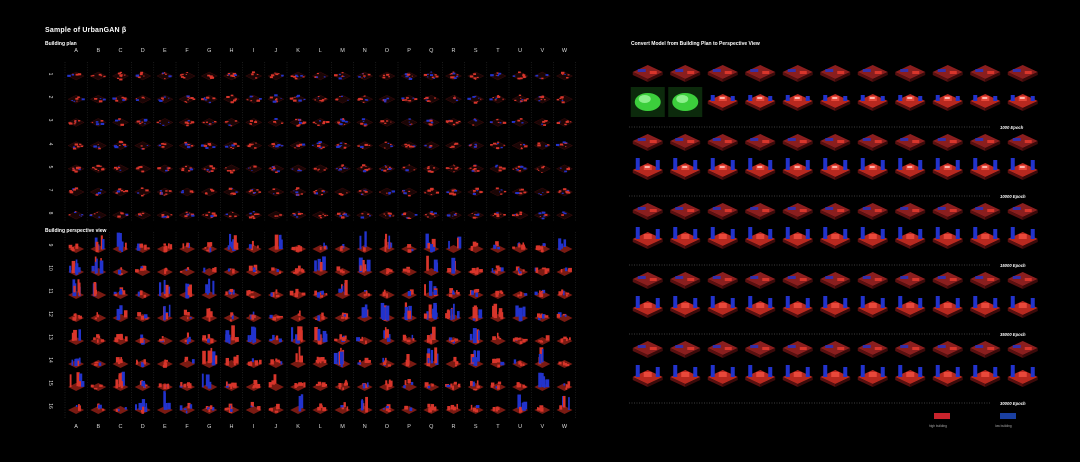 Image resolution: width=1080 pixels, height=462 pixels. Describe the element at coordinates (498, 427) in the screenshot. I see `col-label-bottom-T: T` at that location.